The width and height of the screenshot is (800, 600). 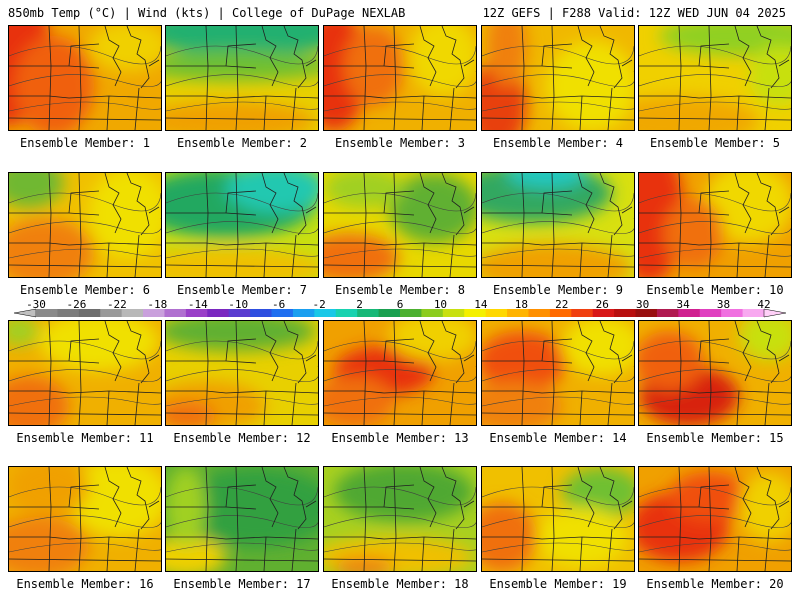 I want to click on ensemble-member-label: Ensemble Member: 2, so click(x=242, y=143).